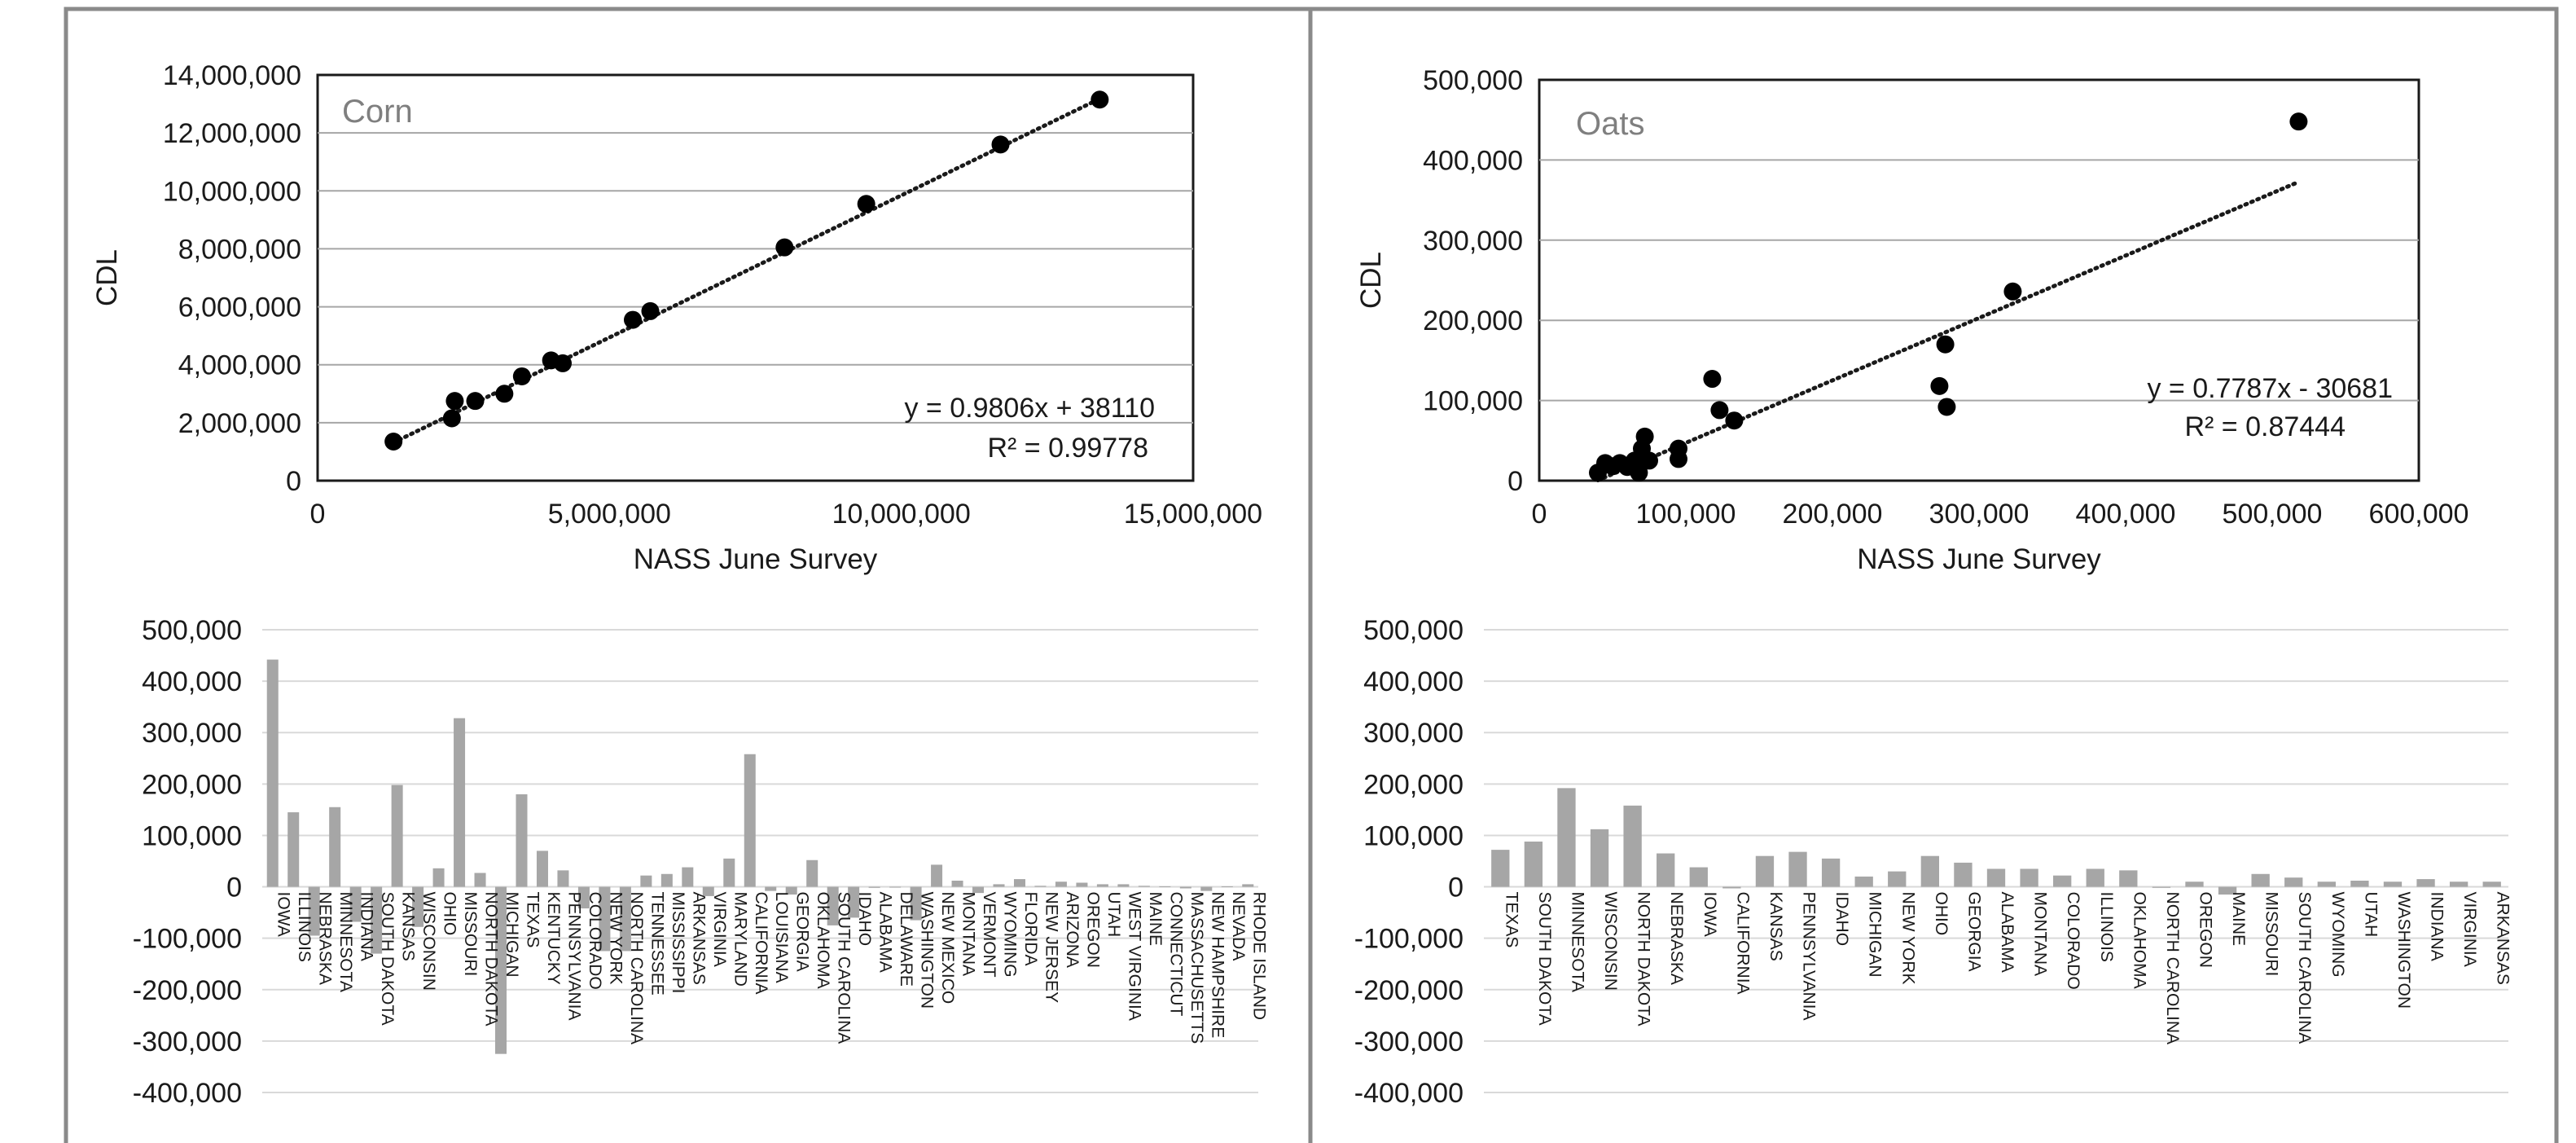  What do you see at coordinates (1134, 956) in the screenshot?
I see `corn-bars-category-label: WEST VIRGINIA` at bounding box center [1134, 956].